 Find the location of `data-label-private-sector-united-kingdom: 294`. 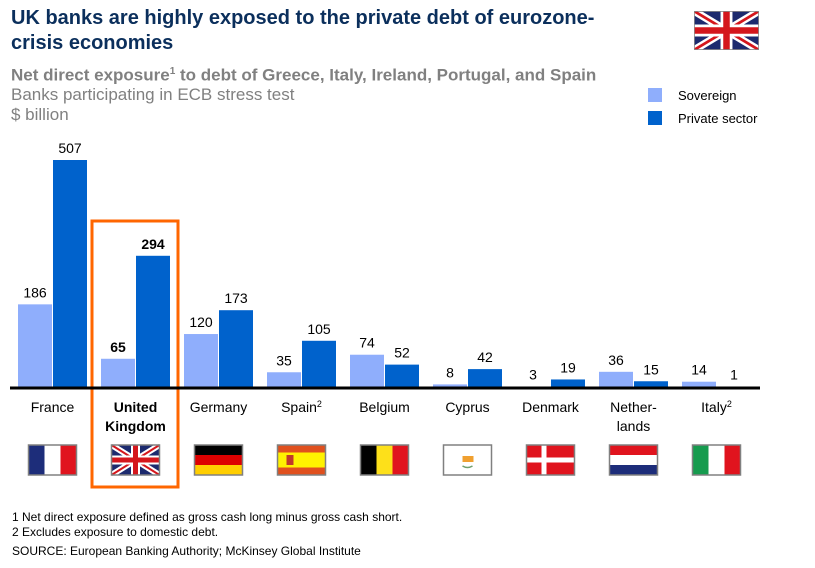

data-label-private-sector-united-kingdom: 294 is located at coordinates (153, 244).